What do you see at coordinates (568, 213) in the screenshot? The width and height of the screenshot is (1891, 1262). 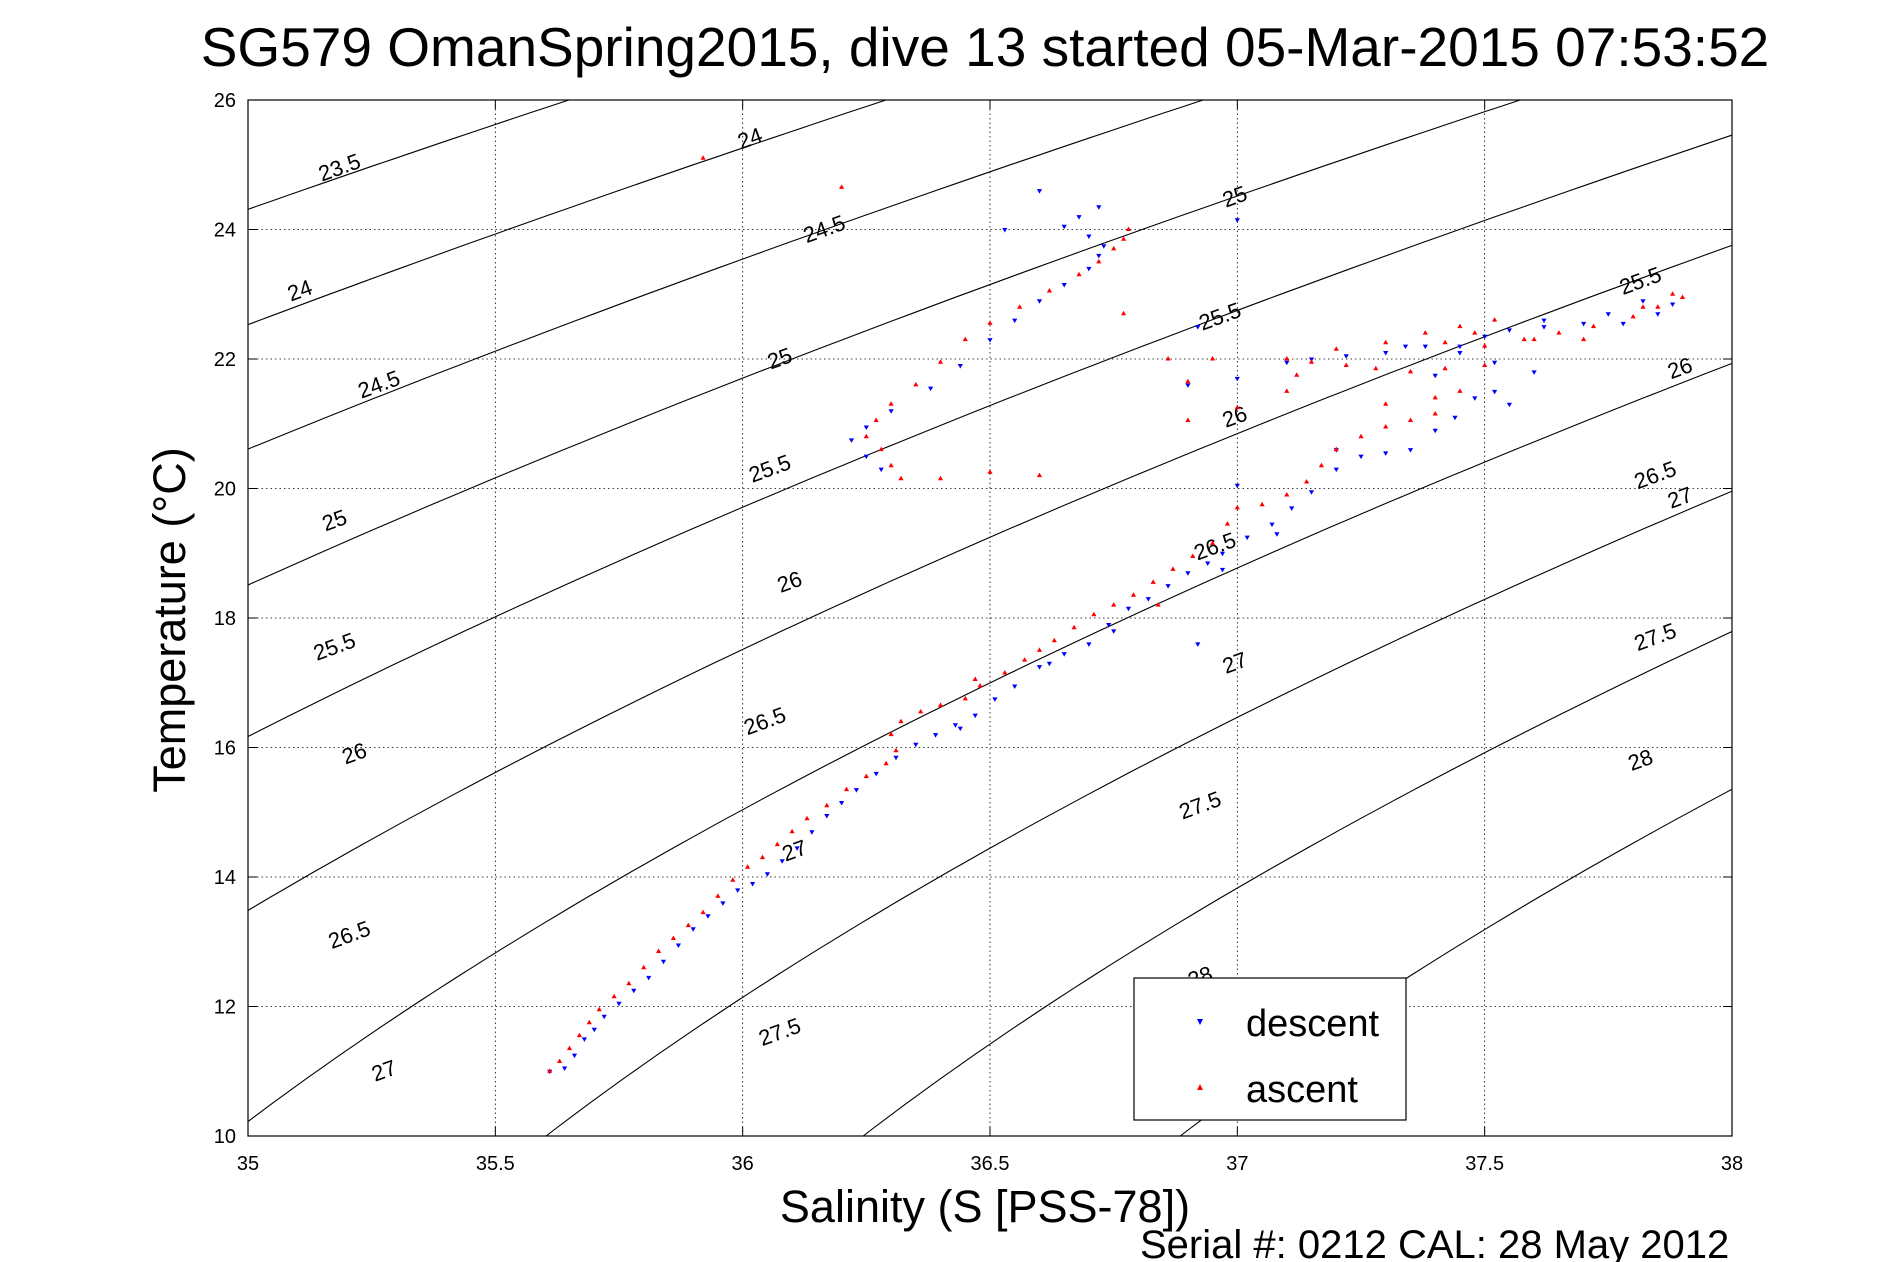 I see `isopycnal-line` at bounding box center [568, 213].